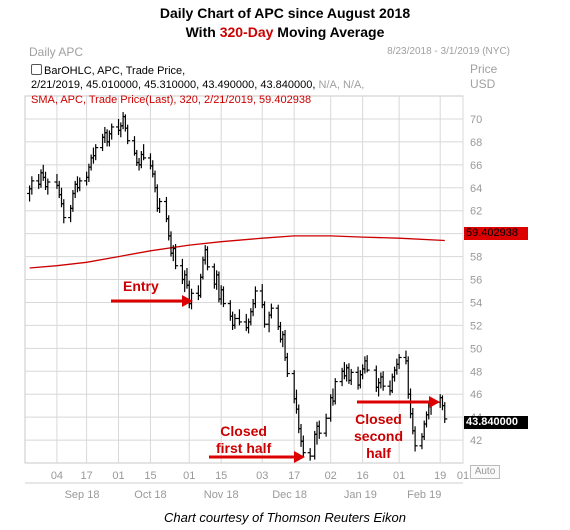 This screenshot has width=570, height=530. Describe the element at coordinates (152, 301) in the screenshot. I see `entry-arrow` at that location.